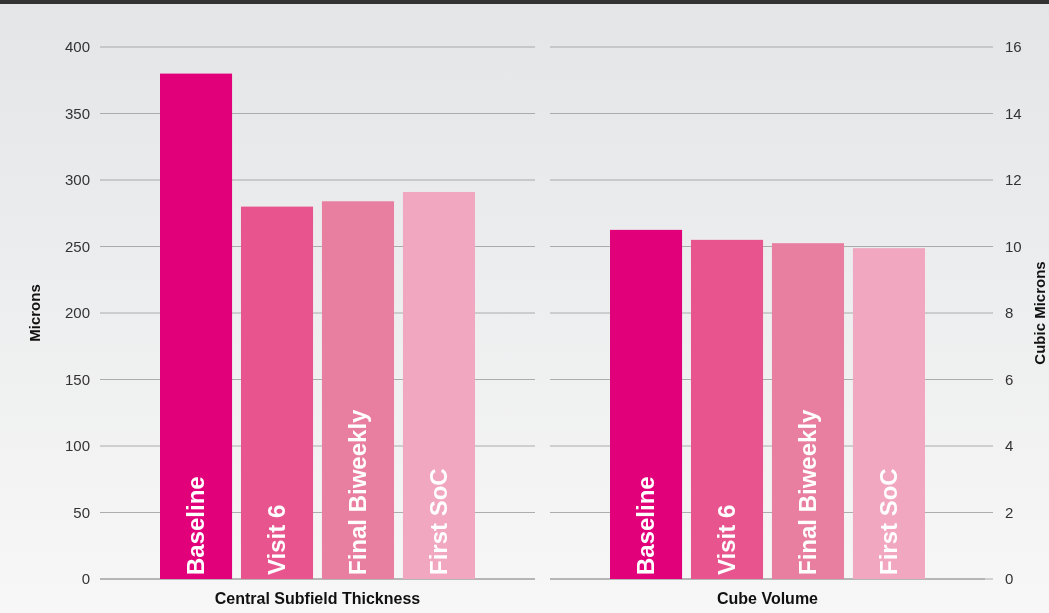  What do you see at coordinates (1009, 313) in the screenshot?
I see `y2-tick-label: 8` at bounding box center [1009, 313].